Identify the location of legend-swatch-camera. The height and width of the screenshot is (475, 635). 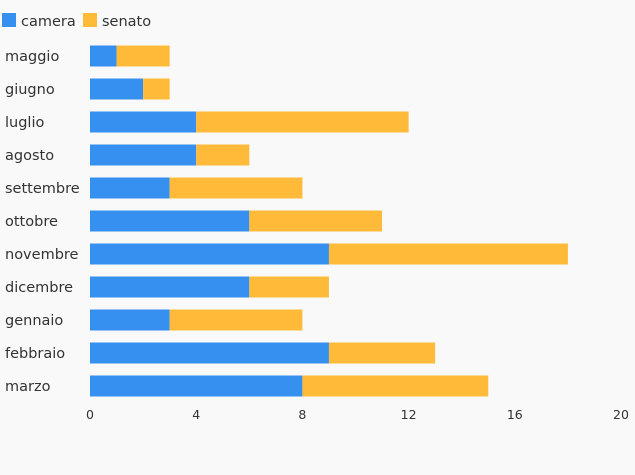
(9, 20).